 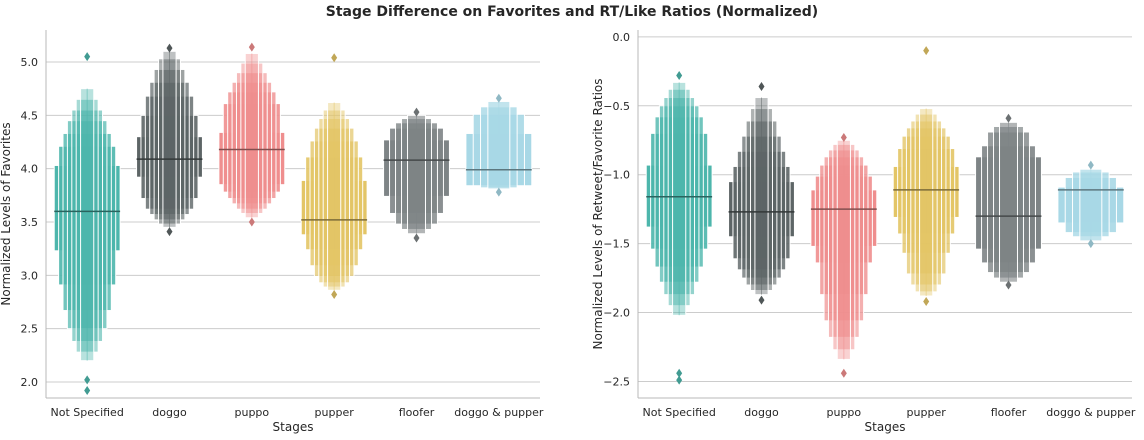 What do you see at coordinates (30, 62) in the screenshot?
I see `y-tick-label: 5.0` at bounding box center [30, 62].